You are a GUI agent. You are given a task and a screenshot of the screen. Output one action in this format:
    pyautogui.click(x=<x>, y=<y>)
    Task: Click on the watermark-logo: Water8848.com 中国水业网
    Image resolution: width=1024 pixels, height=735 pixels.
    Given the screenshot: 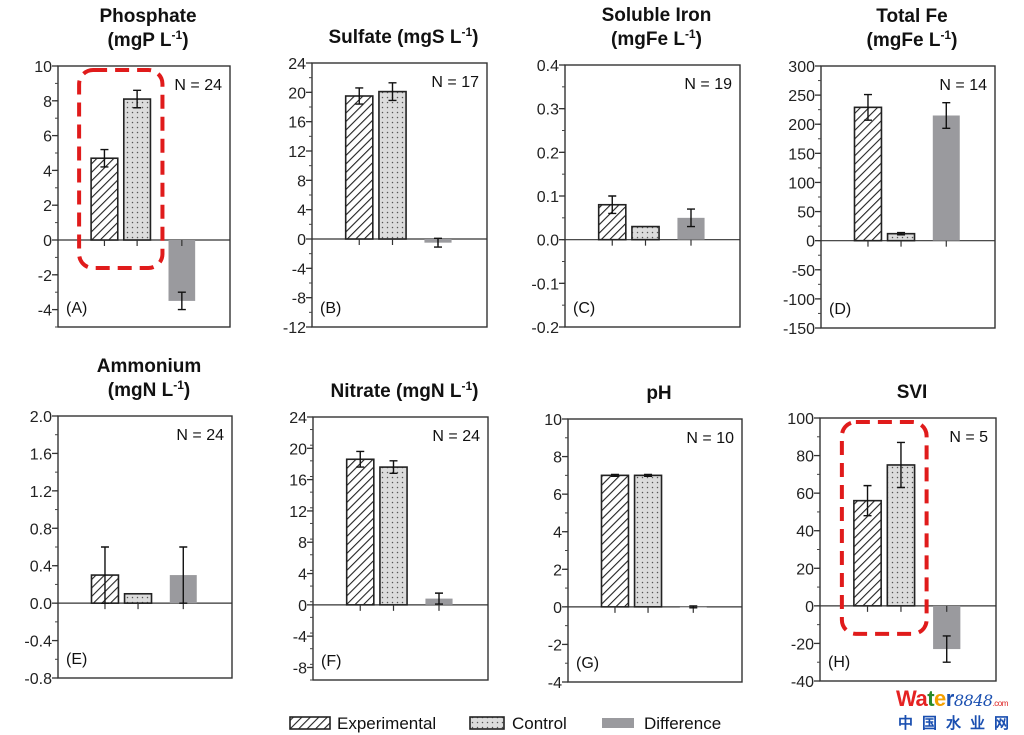 What is the action you would take?
    pyautogui.click(x=960, y=710)
    